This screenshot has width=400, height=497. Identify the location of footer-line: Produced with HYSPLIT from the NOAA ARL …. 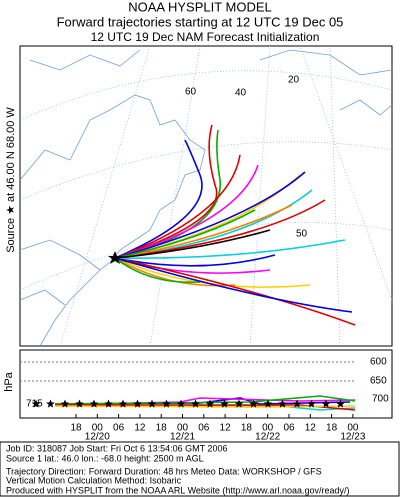
(178, 490).